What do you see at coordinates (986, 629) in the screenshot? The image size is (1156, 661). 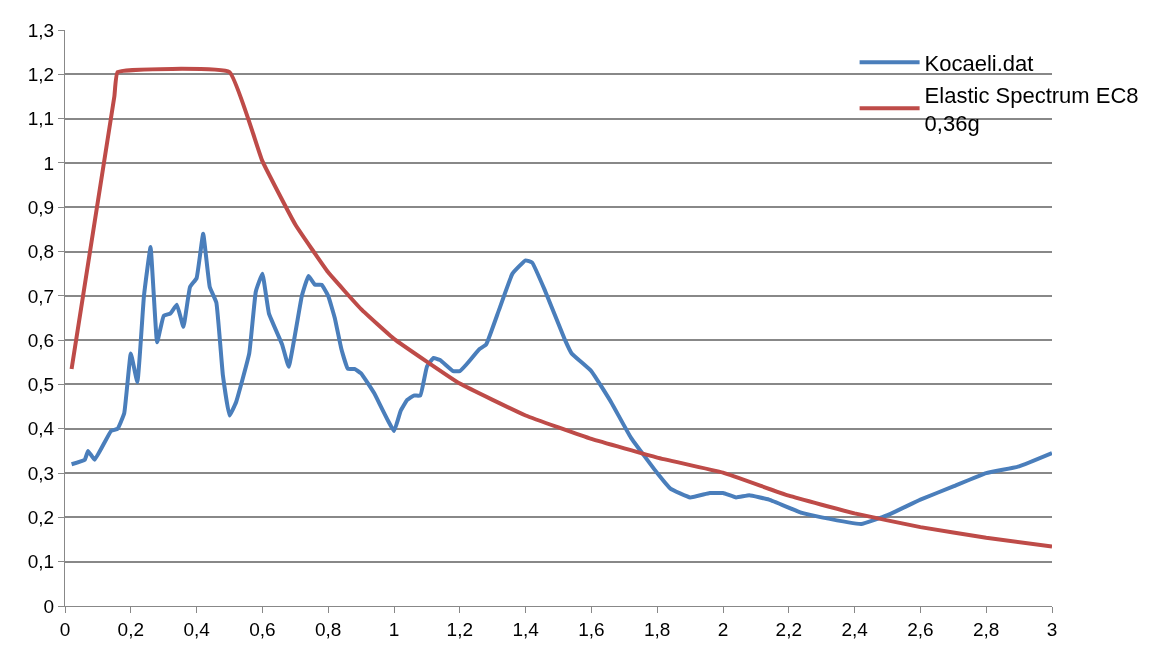 I see `x-tick-label: 2,8` at bounding box center [986, 629].